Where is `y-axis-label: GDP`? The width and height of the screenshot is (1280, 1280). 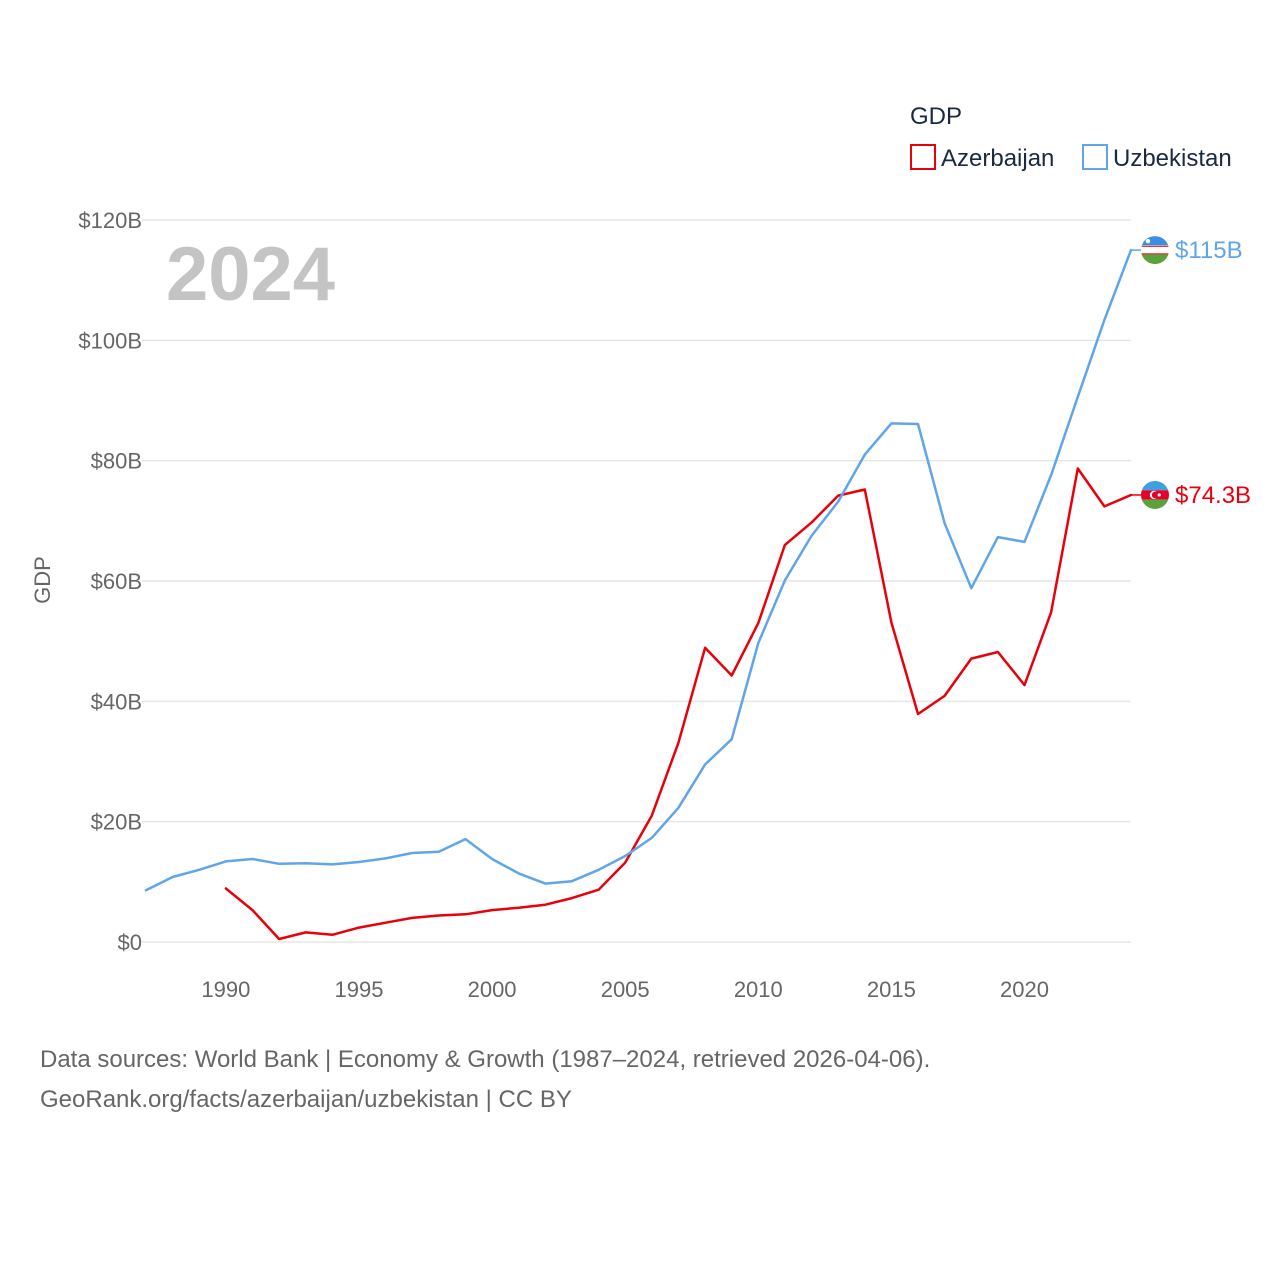 y-axis-label: GDP is located at coordinates (42, 580).